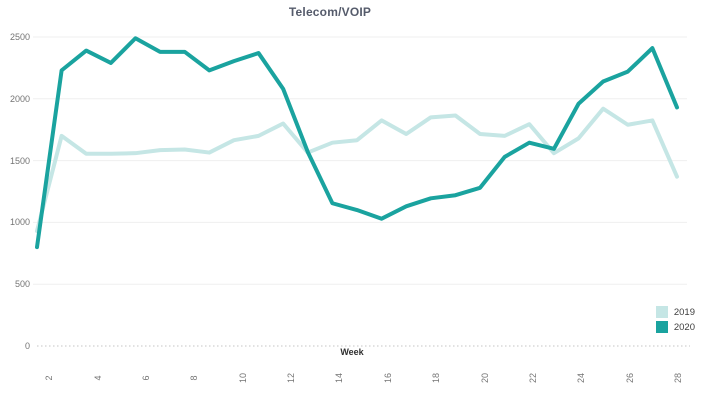 Image resolution: width=711 pixels, height=400 pixels. I want to click on legend: 2019 2020, so click(675, 319).